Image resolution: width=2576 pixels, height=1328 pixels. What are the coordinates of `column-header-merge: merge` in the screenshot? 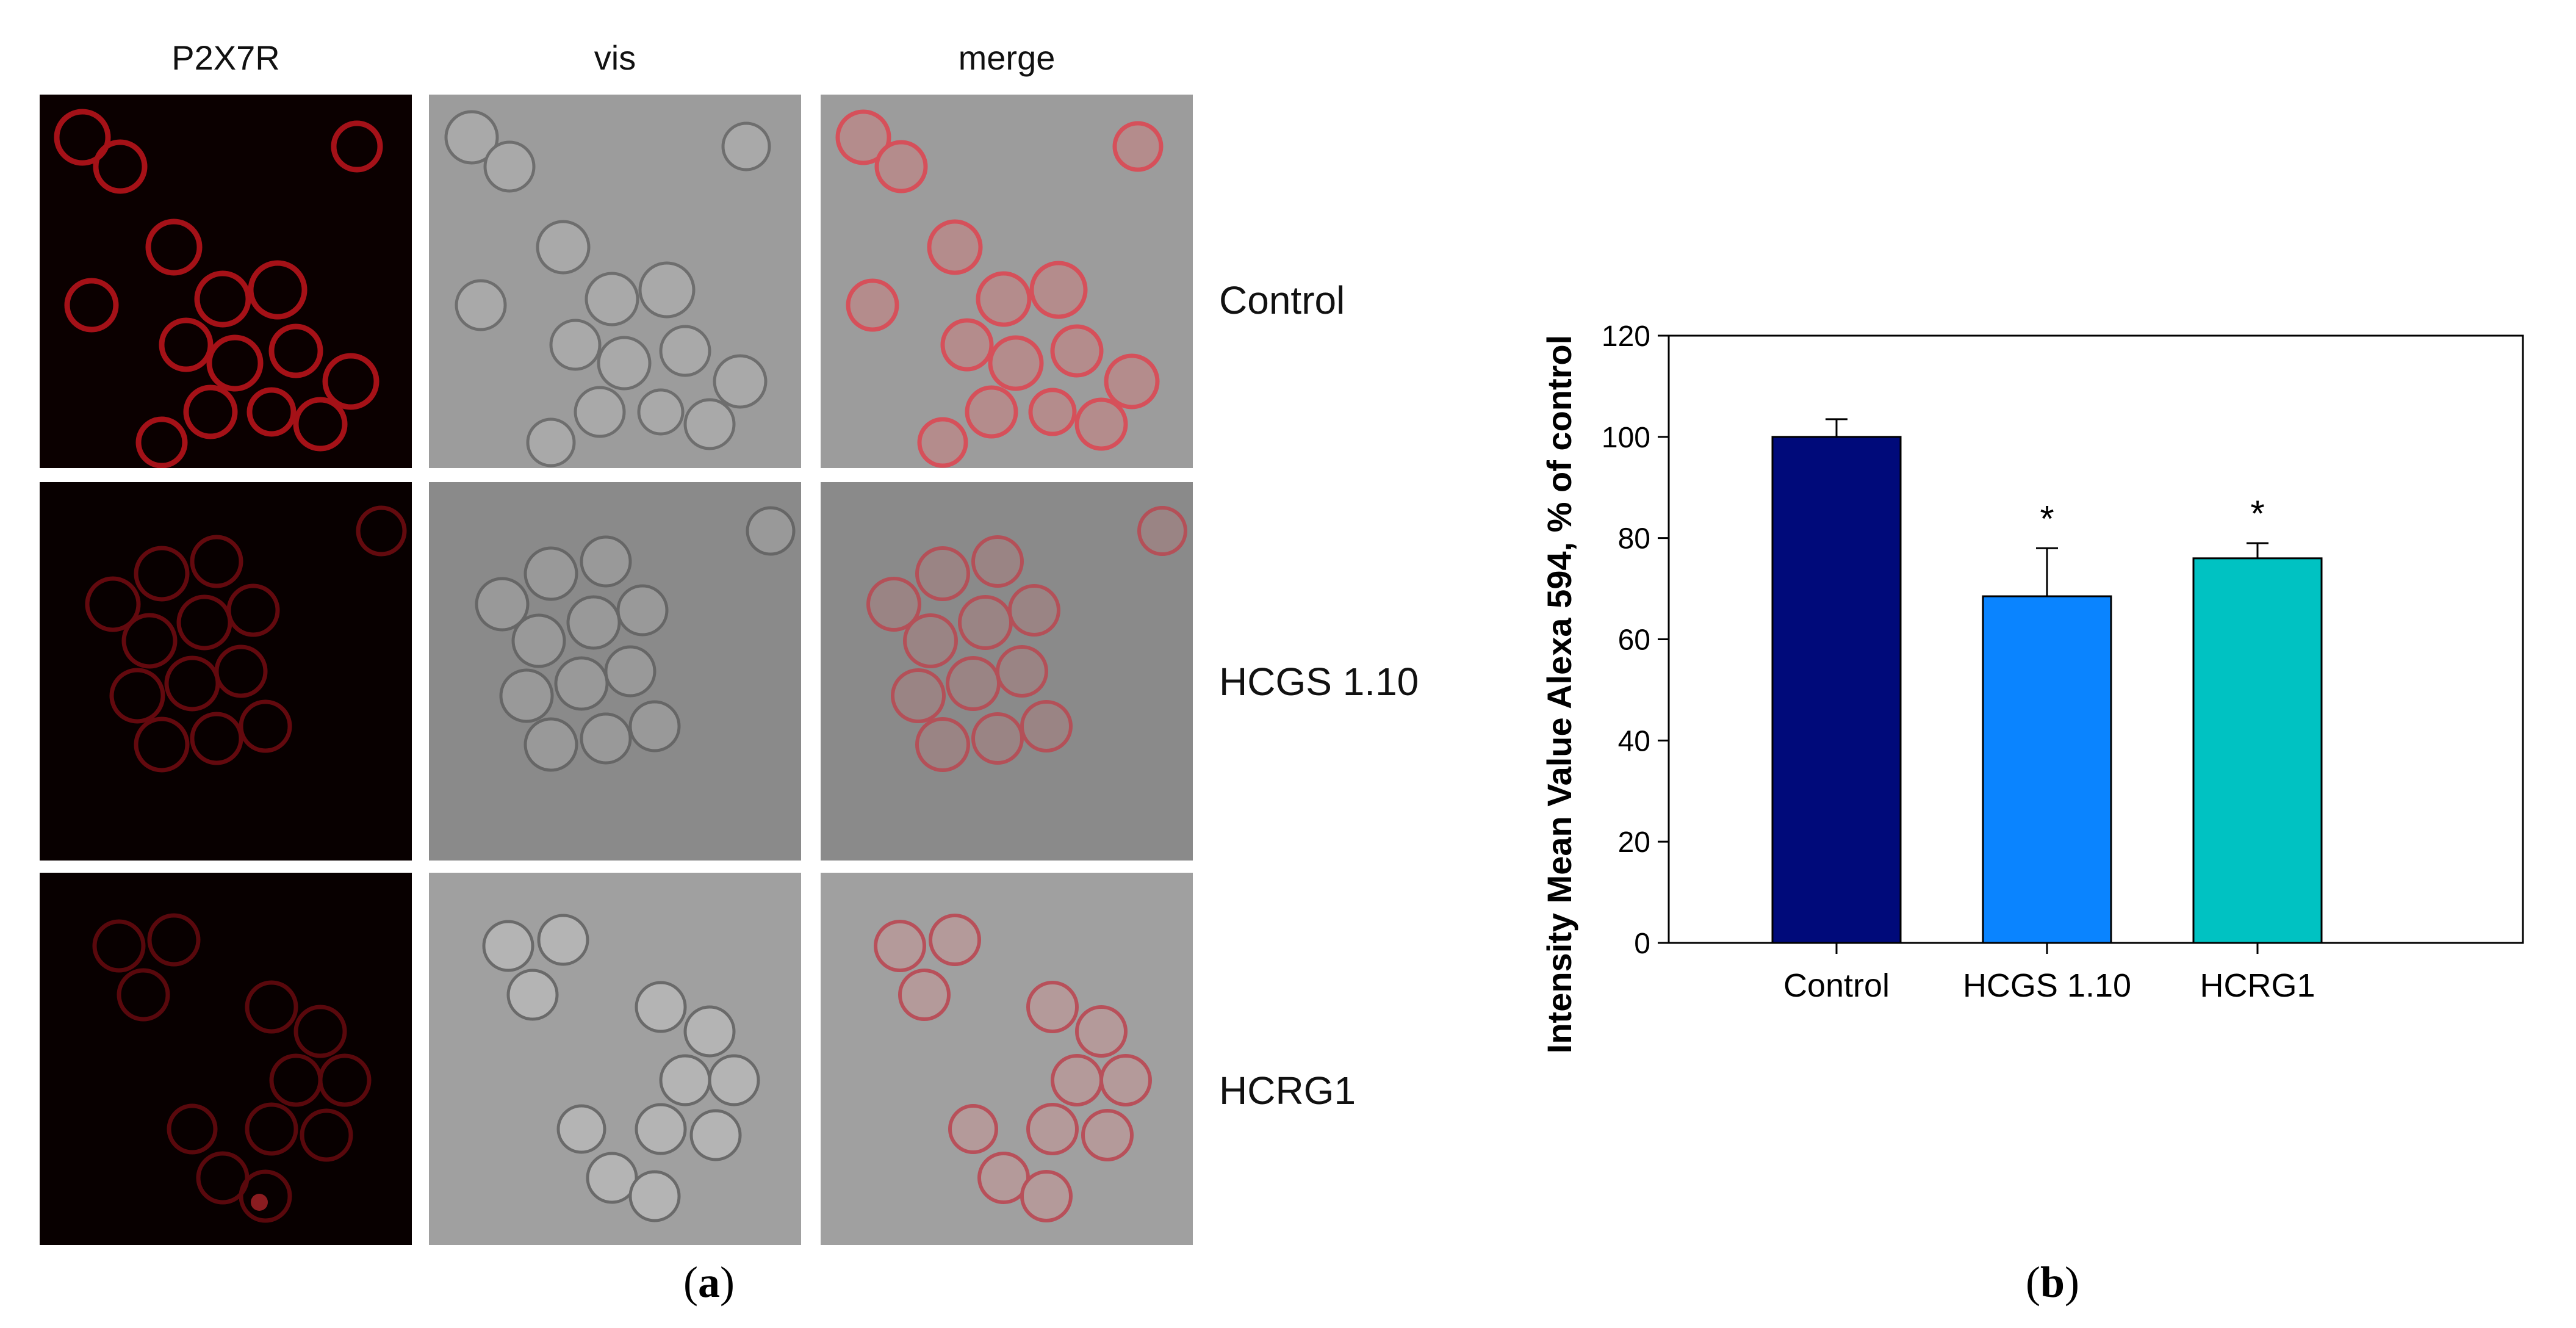 It's located at (1007, 58).